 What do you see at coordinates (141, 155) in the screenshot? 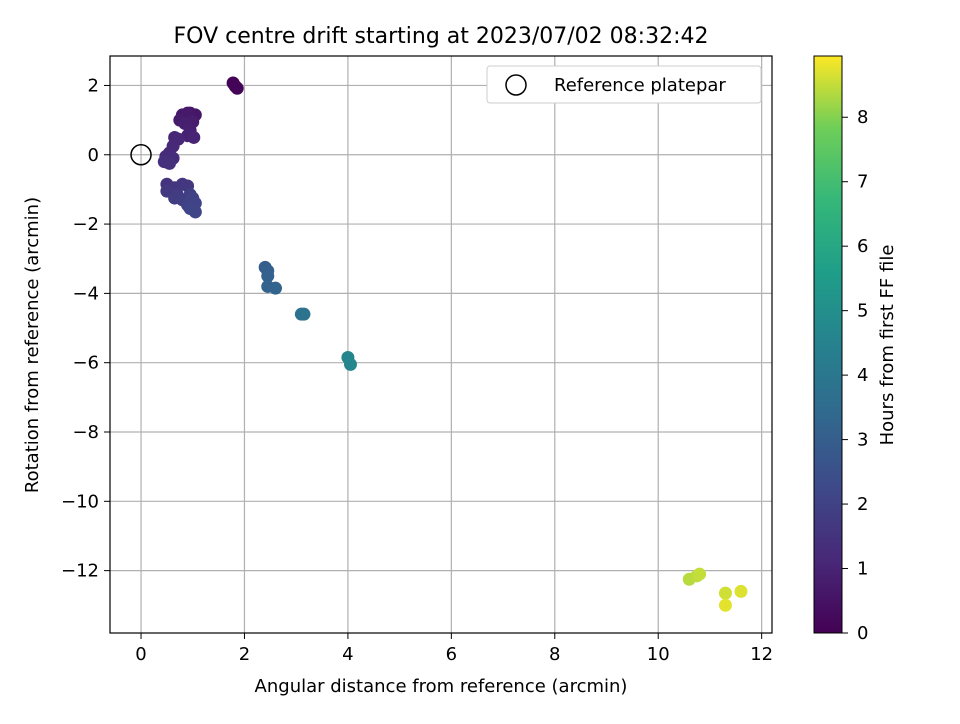
I see `reference-platepar-marker` at bounding box center [141, 155].